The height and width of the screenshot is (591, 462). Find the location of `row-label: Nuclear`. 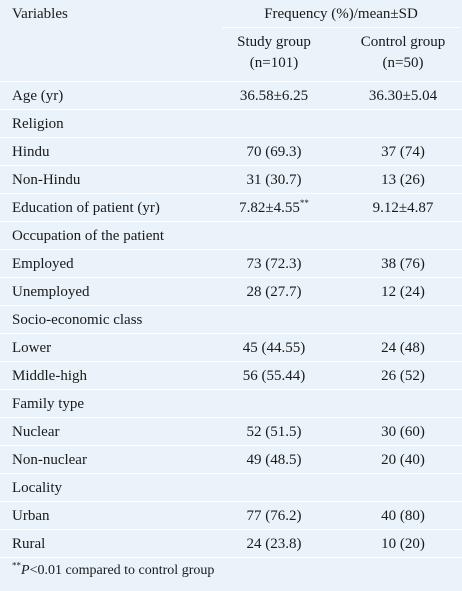

row-label: Nuclear is located at coordinates (36, 432).